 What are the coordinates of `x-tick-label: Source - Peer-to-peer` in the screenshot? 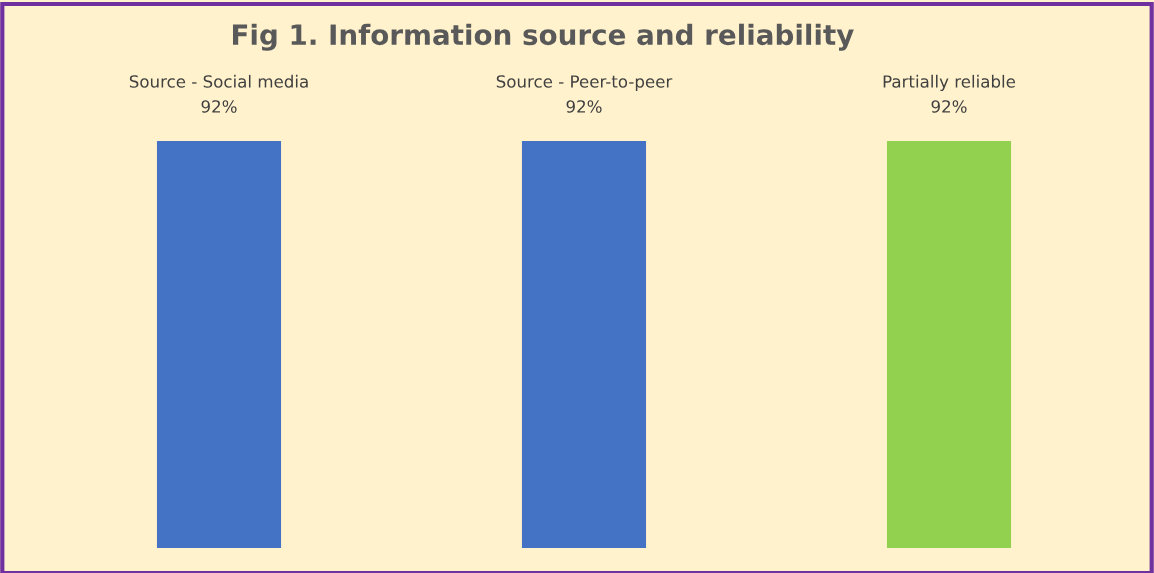 It's located at (584, 83).